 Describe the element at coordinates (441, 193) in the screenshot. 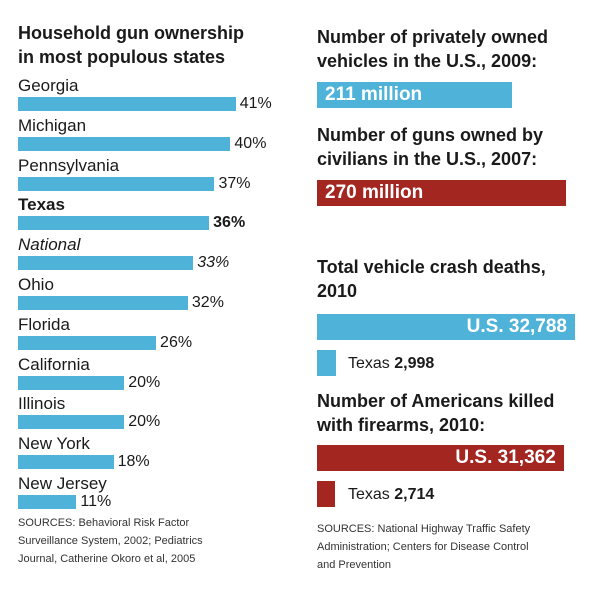

I see `guns-bar: 270 million` at that location.